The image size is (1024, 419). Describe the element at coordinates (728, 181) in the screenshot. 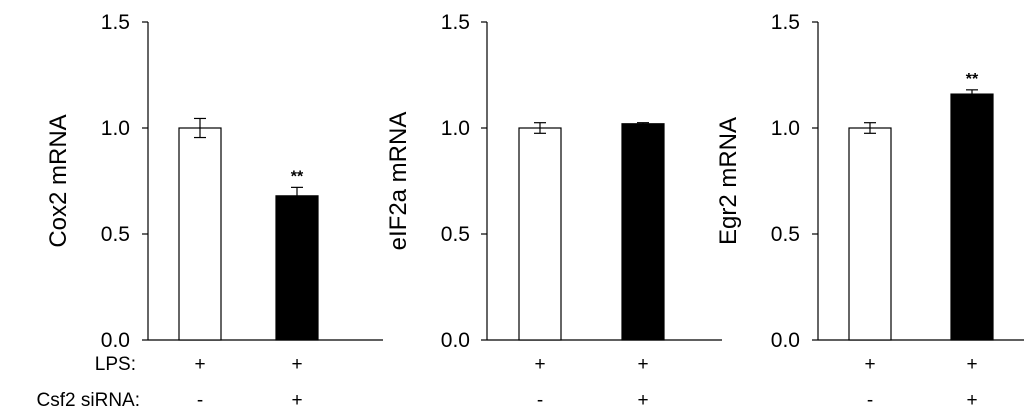

I see `panel-3-y-axis-title: Egr2 mRNA` at that location.